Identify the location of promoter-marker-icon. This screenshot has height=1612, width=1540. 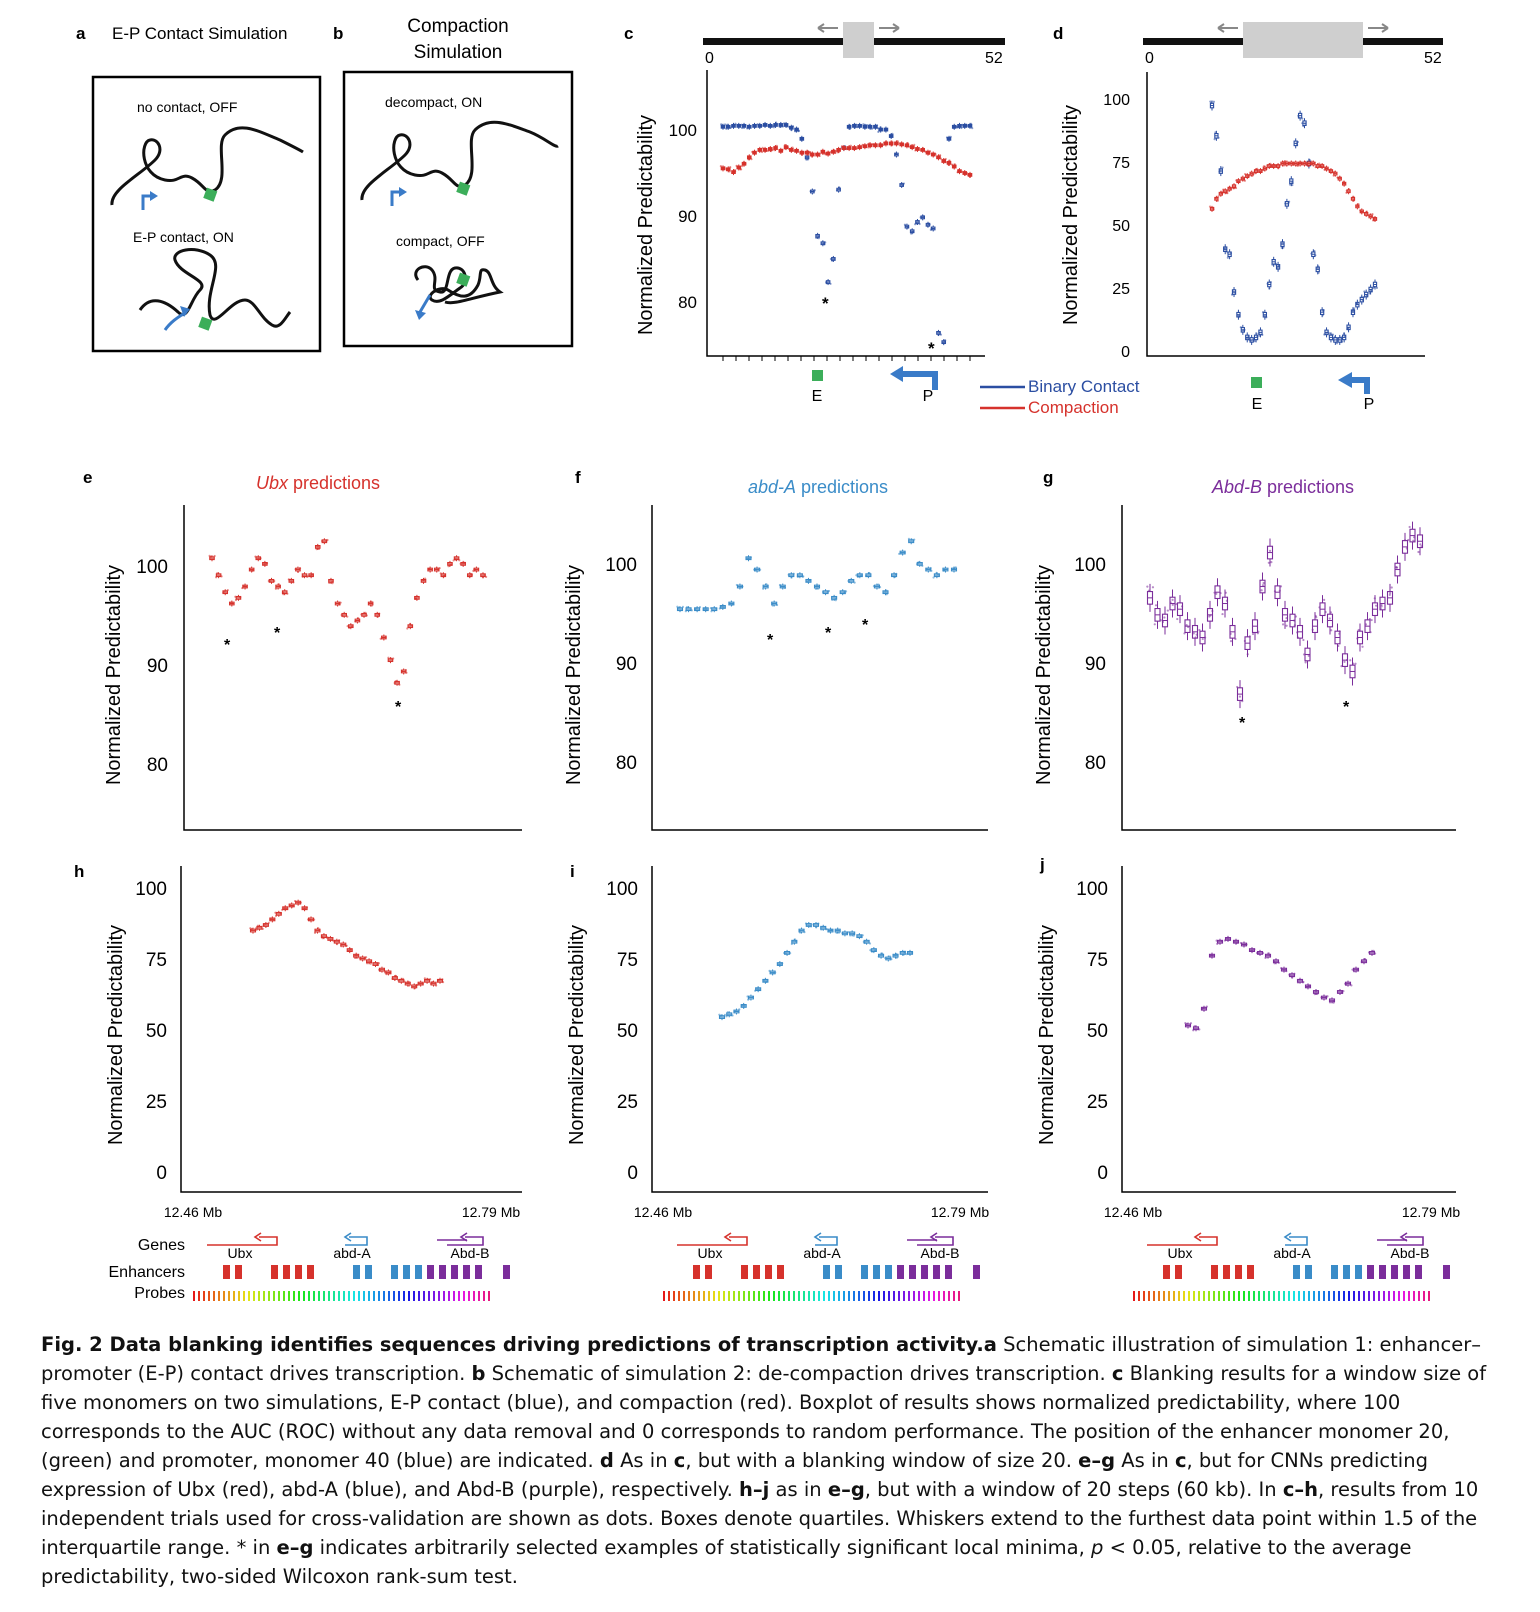
(1361, 385).